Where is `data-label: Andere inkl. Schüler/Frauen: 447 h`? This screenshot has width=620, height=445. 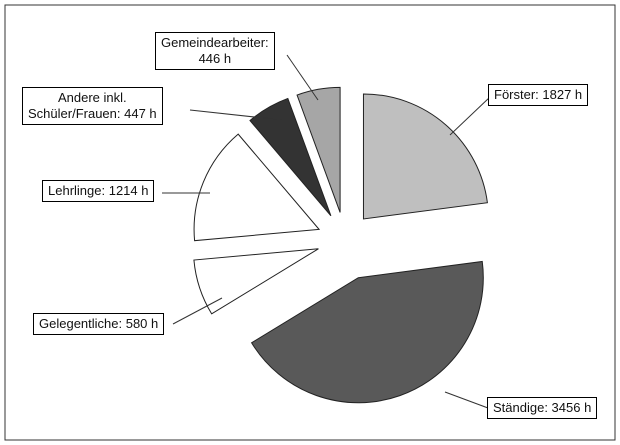
data-label: Andere inkl. Schüler/Frauen: 447 h is located at coordinates (92, 106).